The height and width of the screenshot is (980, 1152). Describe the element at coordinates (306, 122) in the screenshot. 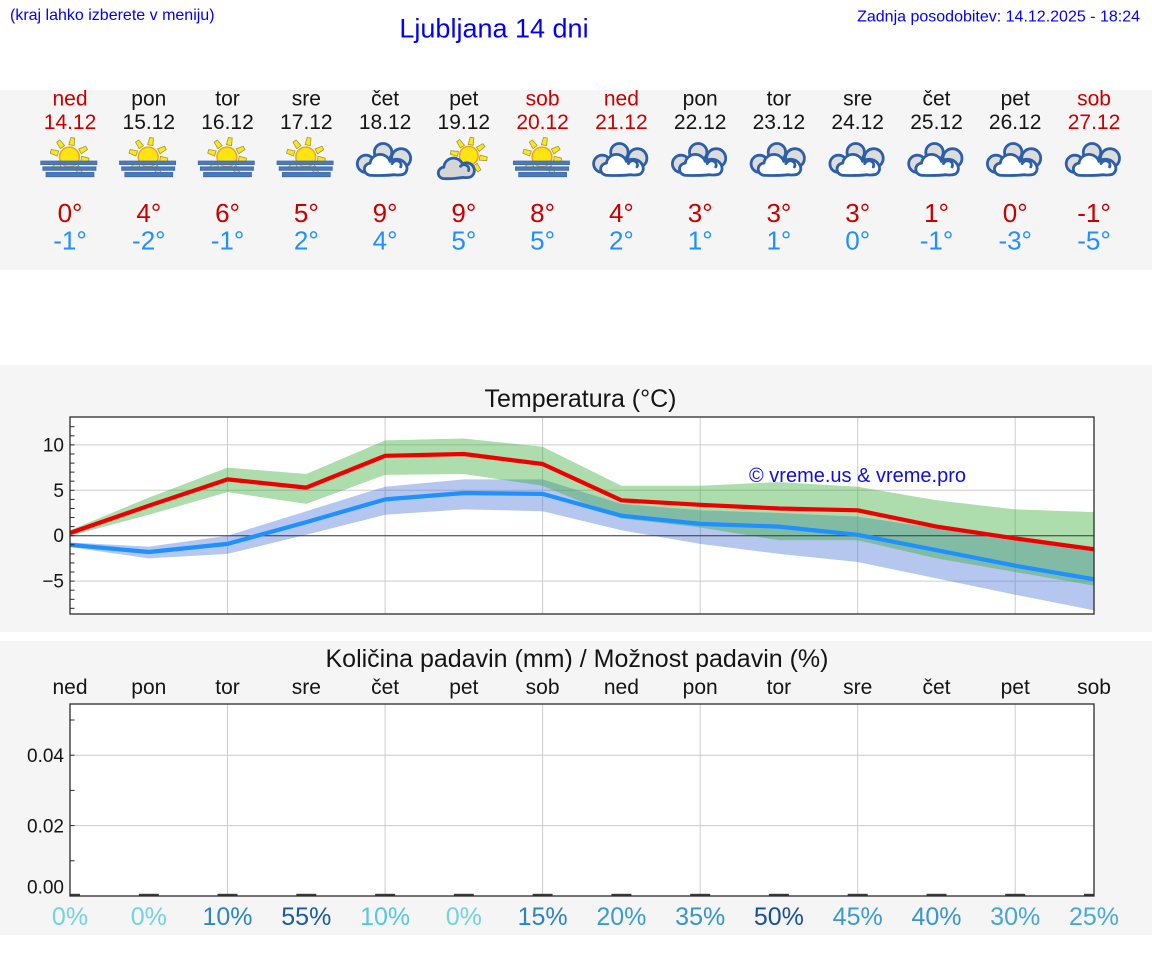

I see `svg-text: 17.12` at that location.